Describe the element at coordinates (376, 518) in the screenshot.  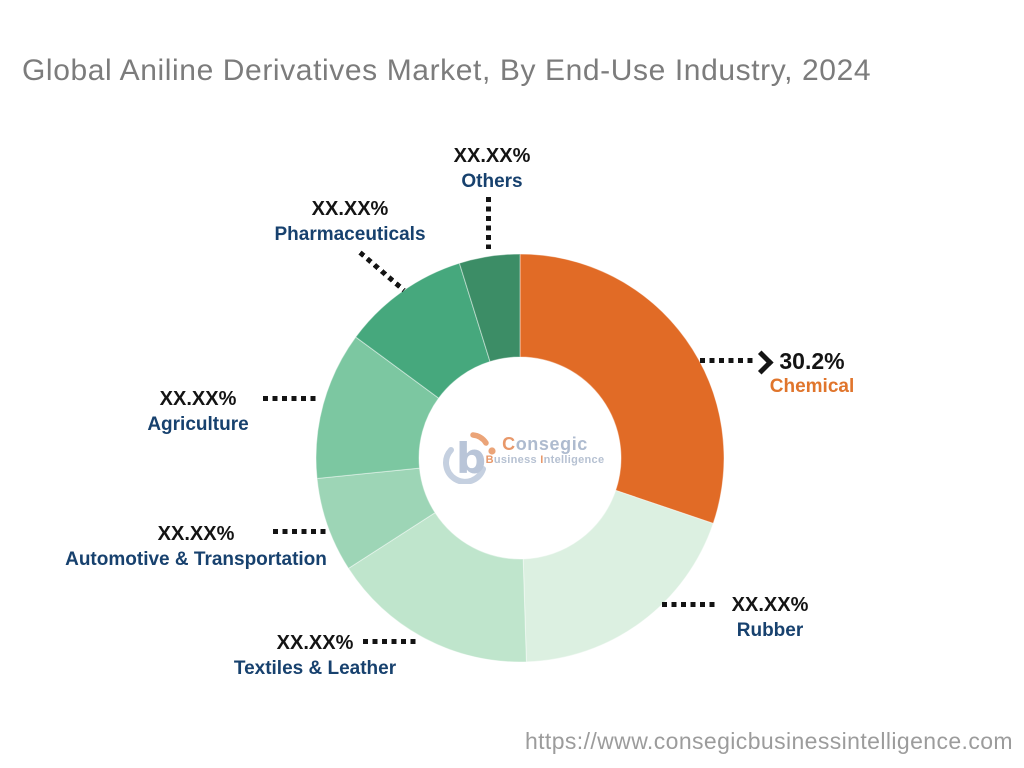
I see `donut-segment-automotive-transportation` at that location.